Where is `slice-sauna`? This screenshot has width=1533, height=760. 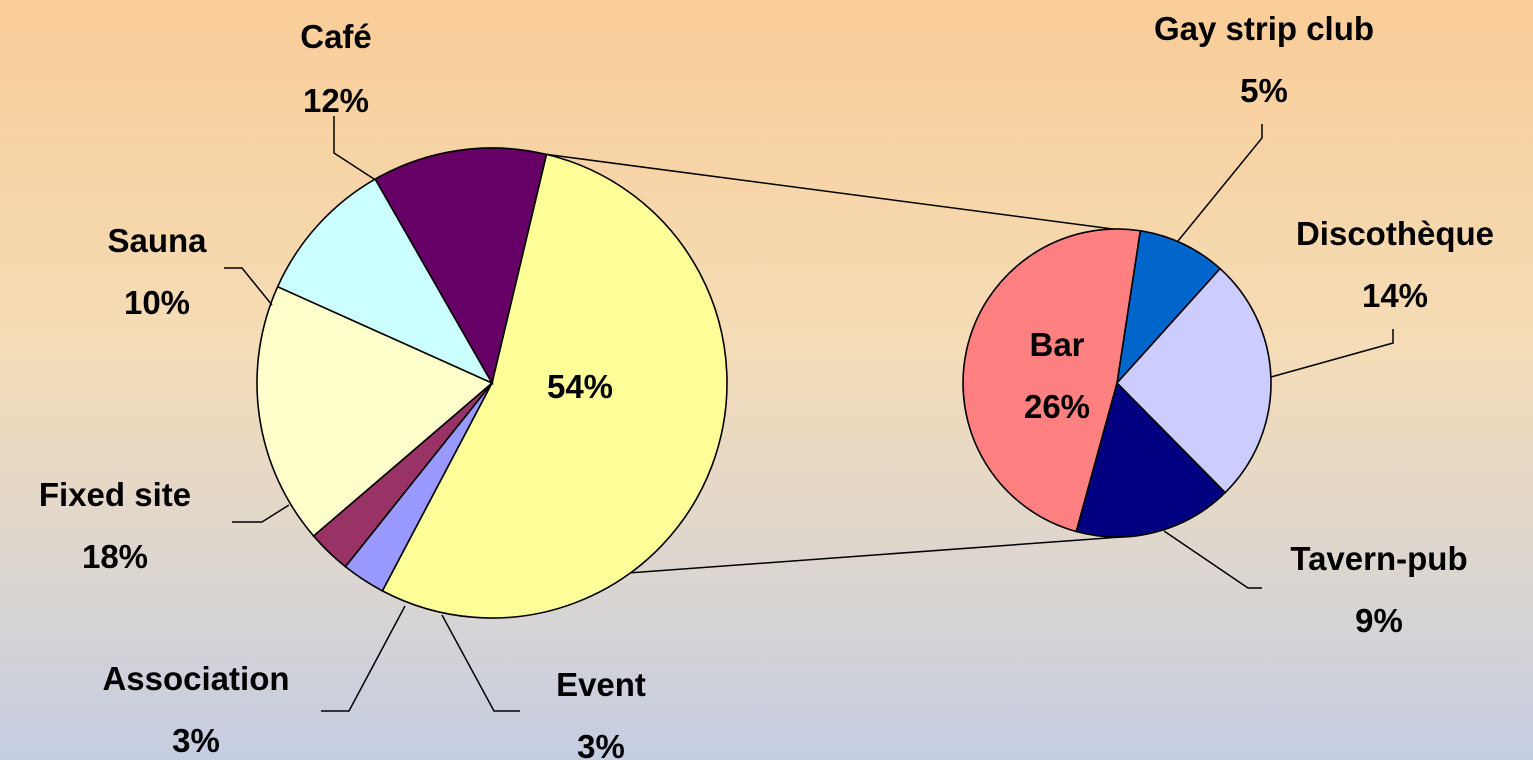
slice-sauna is located at coordinates (385, 281).